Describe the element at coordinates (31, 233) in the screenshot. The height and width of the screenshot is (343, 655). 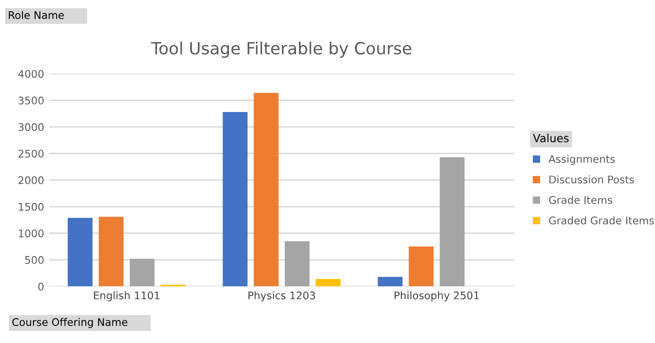
I see `y-tick-label: 1000` at that location.